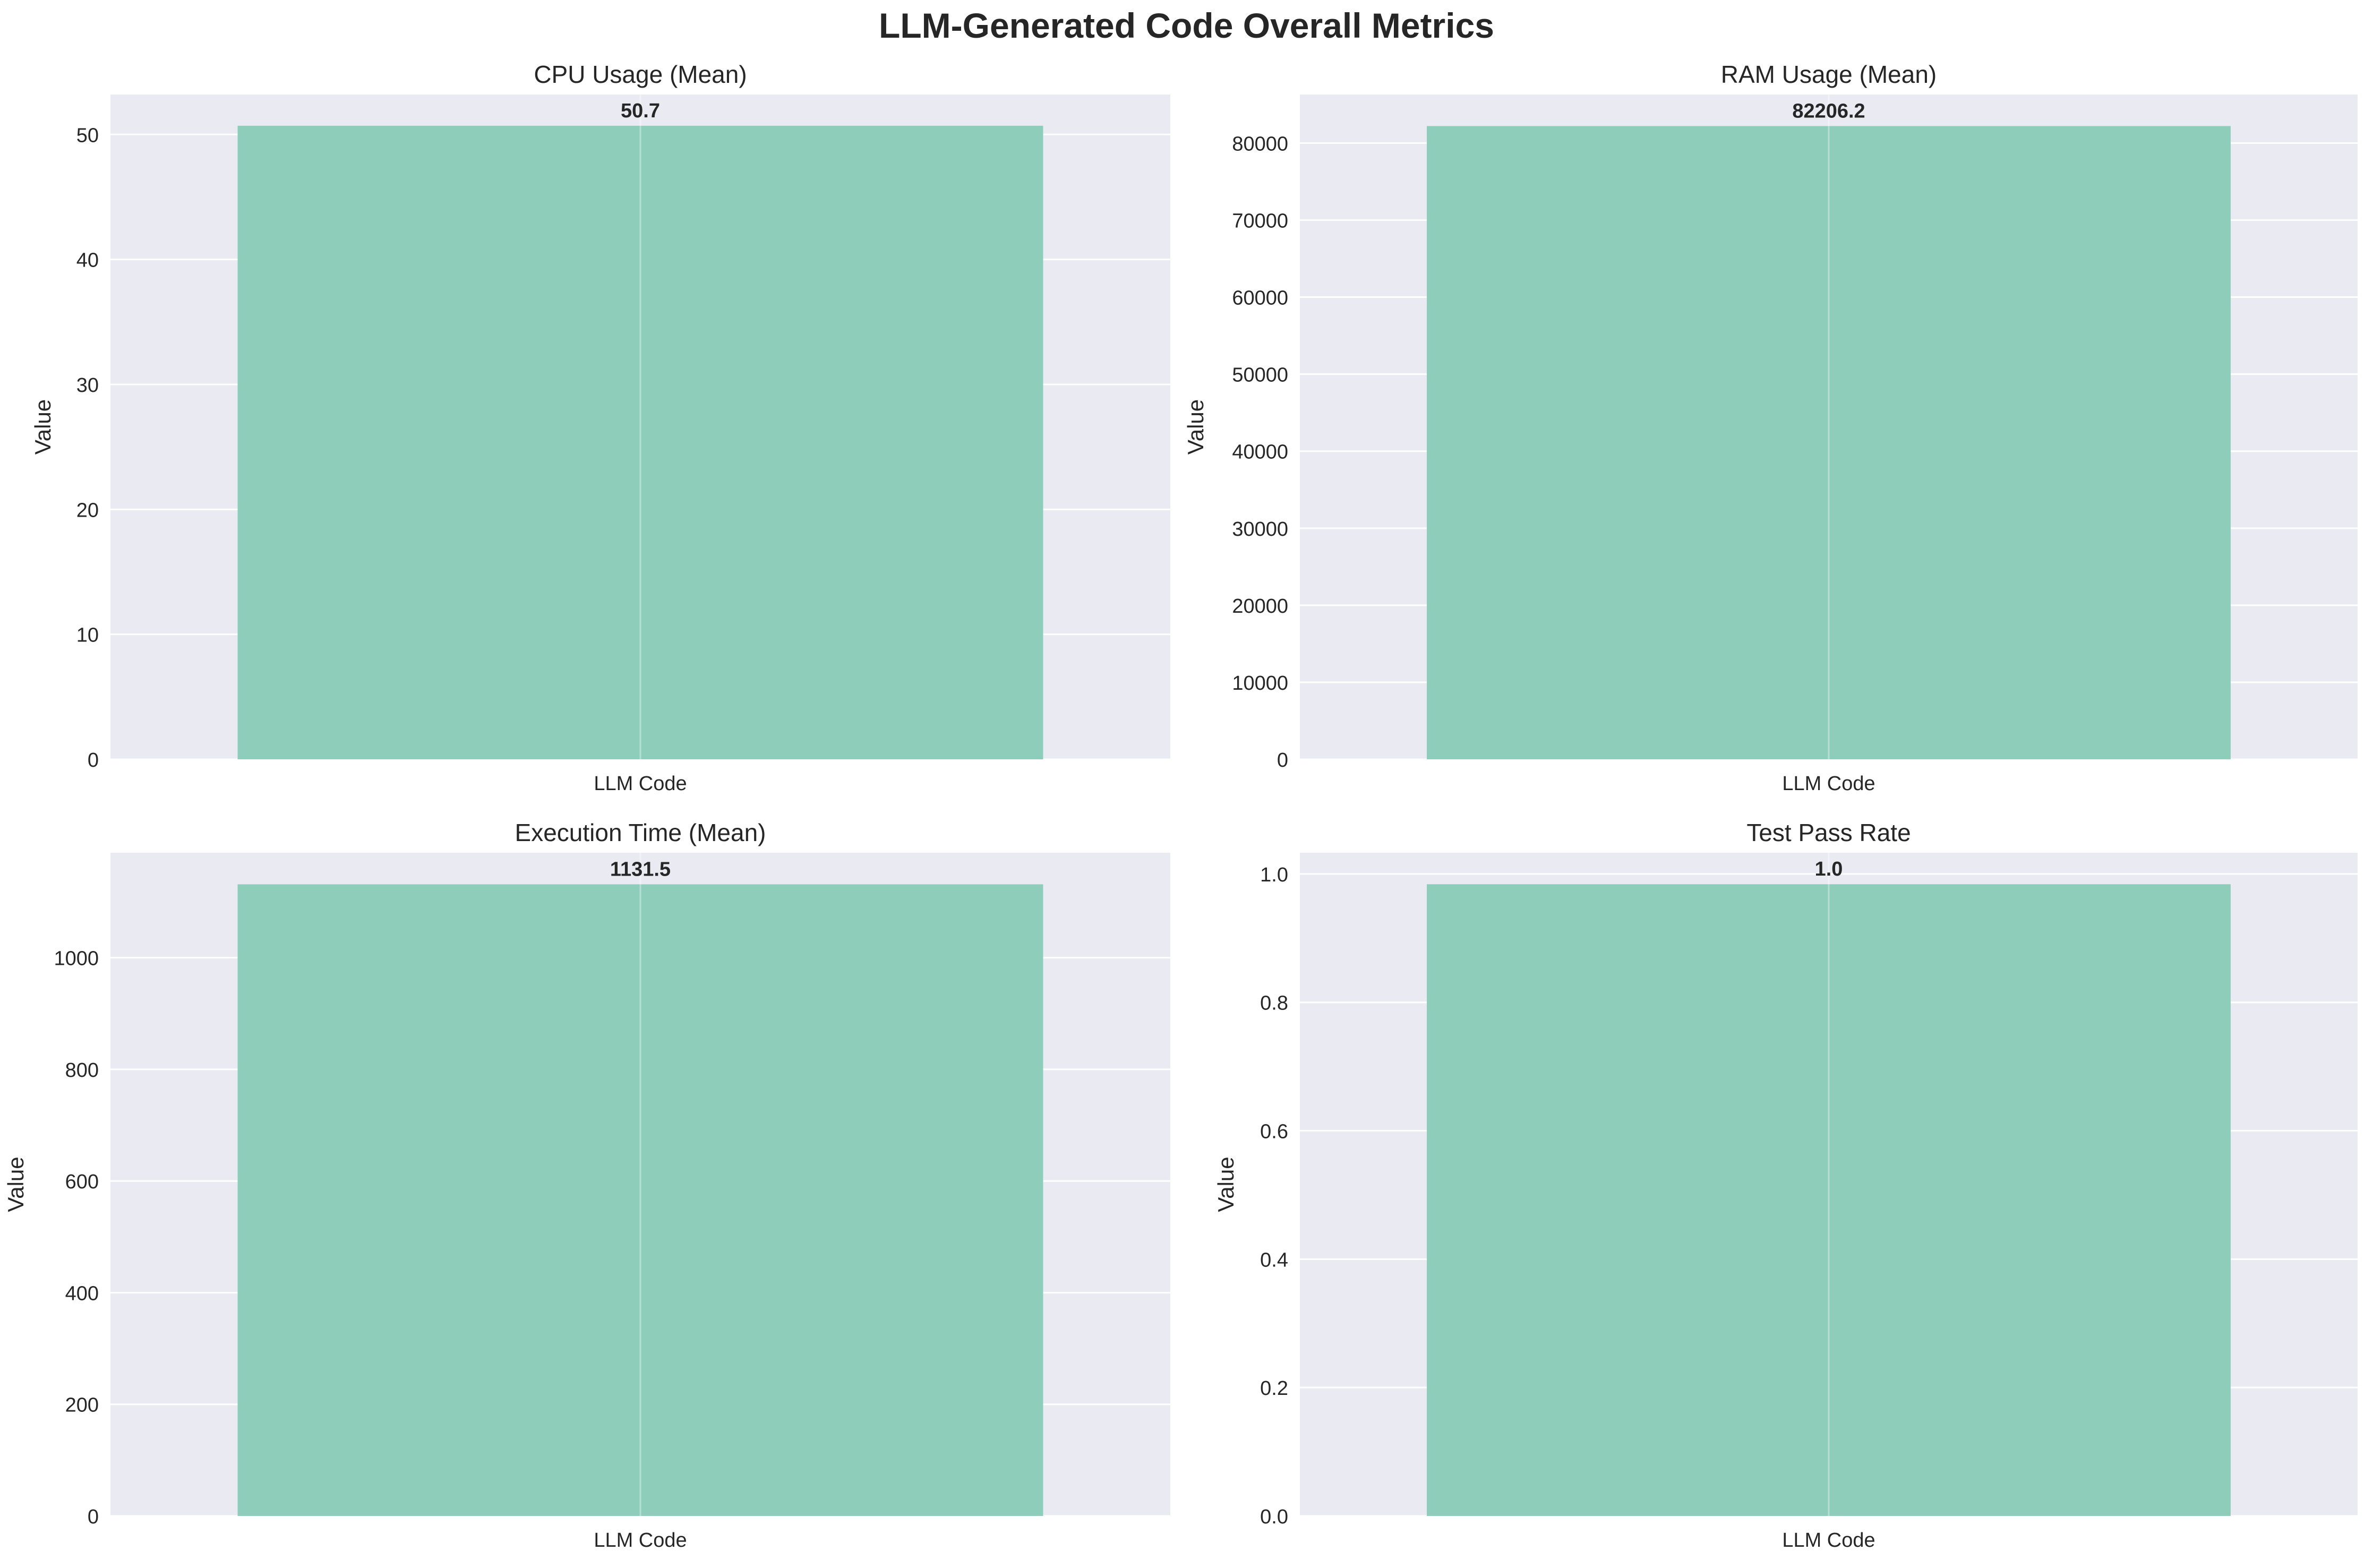 The height and width of the screenshot is (1568, 2373). Describe the element at coordinates (1829, 869) in the screenshot. I see `bar-value-label: 1.0` at that location.